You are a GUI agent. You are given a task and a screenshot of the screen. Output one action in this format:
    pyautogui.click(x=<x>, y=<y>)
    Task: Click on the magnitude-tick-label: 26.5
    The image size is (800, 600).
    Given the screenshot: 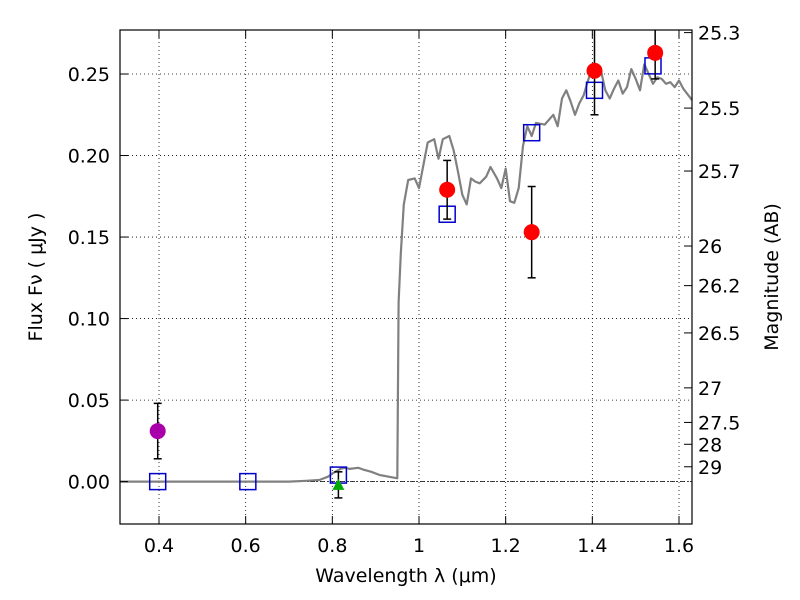 What is the action you would take?
    pyautogui.click(x=719, y=334)
    